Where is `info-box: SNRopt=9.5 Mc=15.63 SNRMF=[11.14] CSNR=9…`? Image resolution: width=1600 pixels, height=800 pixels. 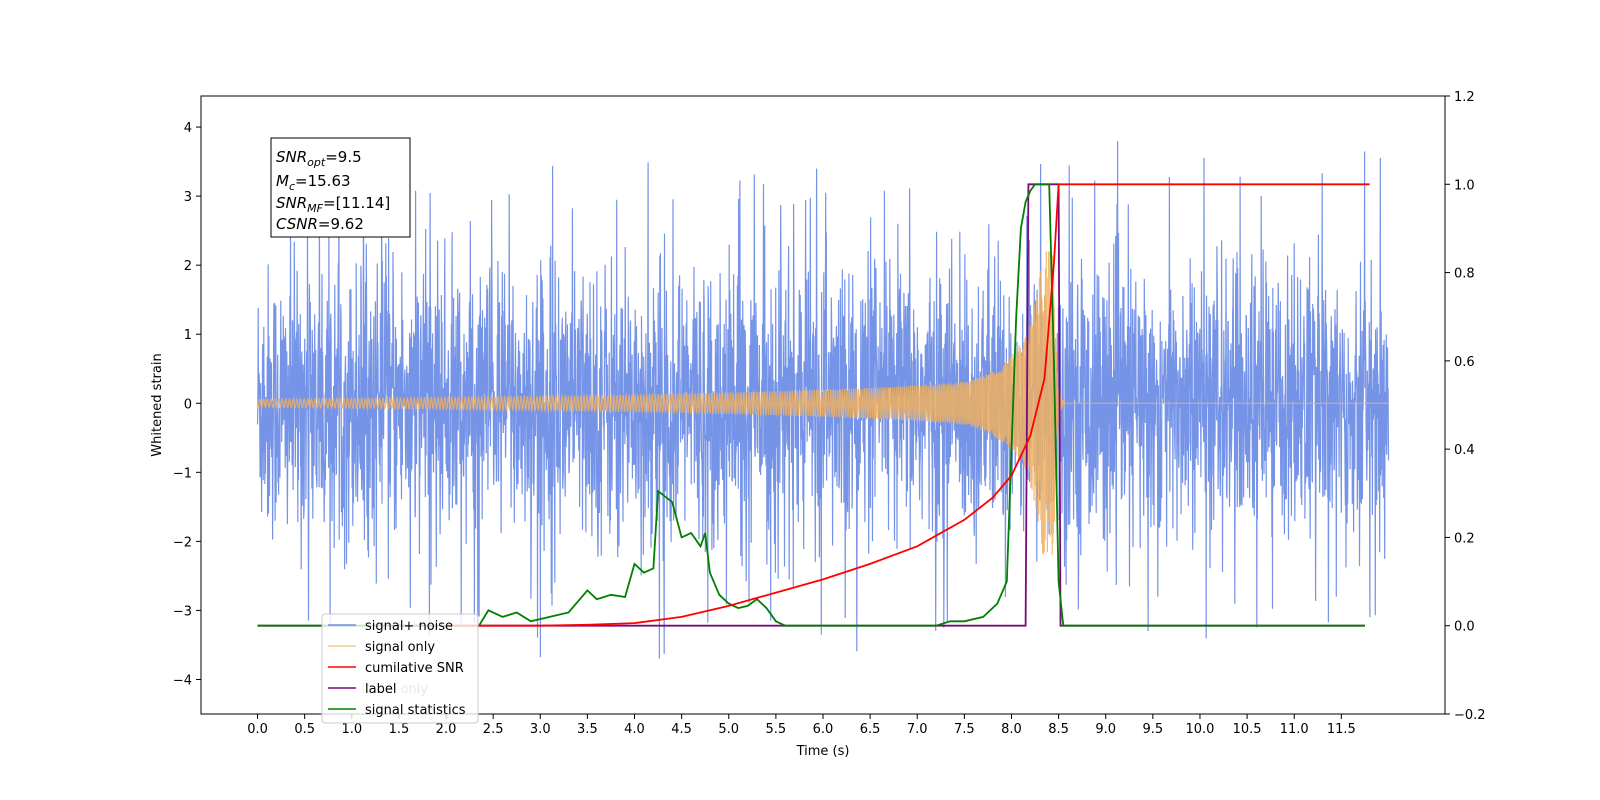
info-box: SNRopt=9.5 Mc=15.63 SNRMF=[11.14] CSNR=9… is located at coordinates (340, 187).